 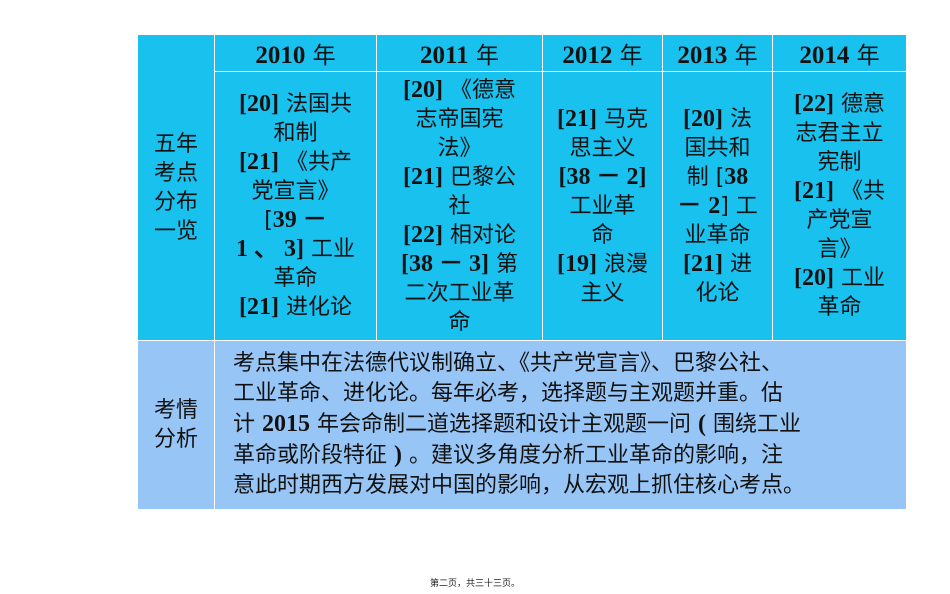 I want to click on cell-line: [21] 马克, so click(x=602, y=118).